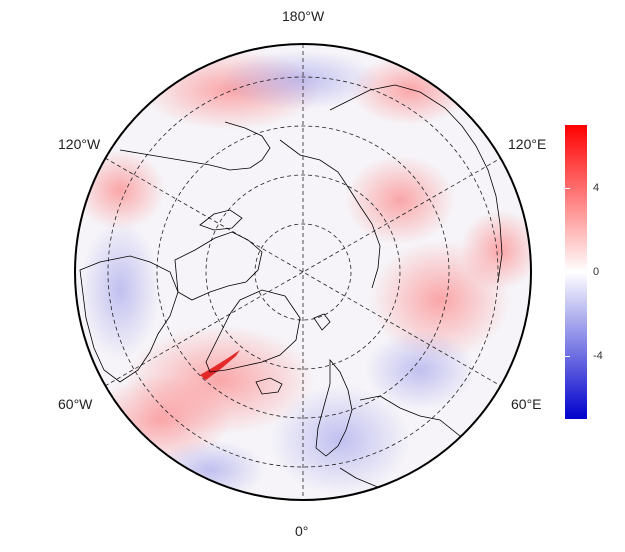 This screenshot has width=625, height=552. What do you see at coordinates (596, 272) in the screenshot?
I see `colorbar-tick-label: 0` at bounding box center [596, 272].